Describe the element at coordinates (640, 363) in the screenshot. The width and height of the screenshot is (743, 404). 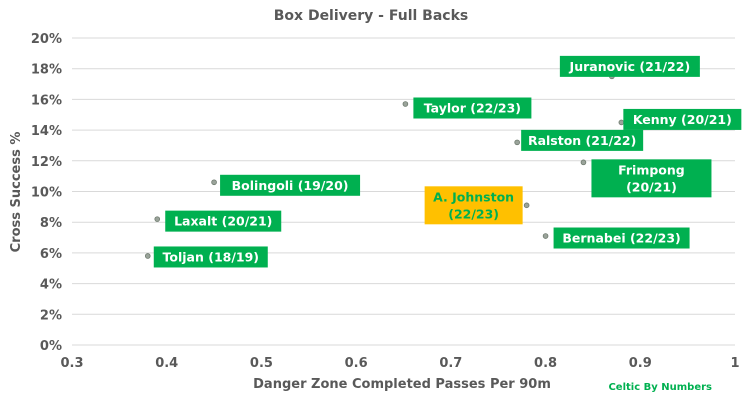
I see `x-tick-label: 0.9` at that location.